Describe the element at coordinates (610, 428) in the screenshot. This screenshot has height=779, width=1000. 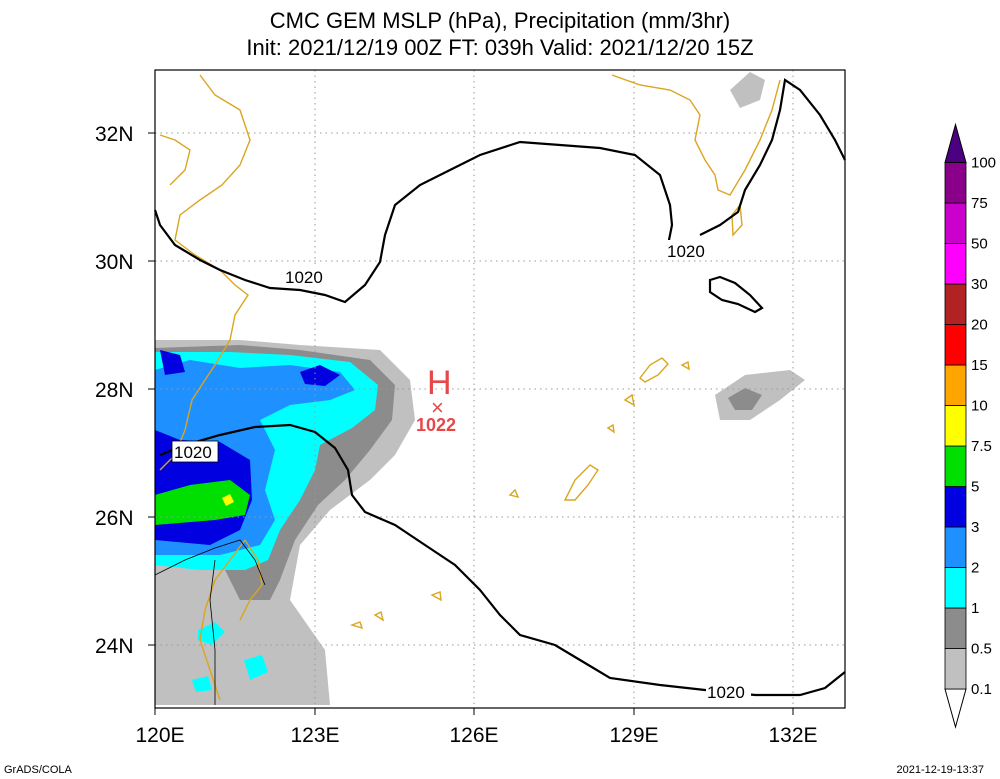
I see `ryukyu-island8` at that location.